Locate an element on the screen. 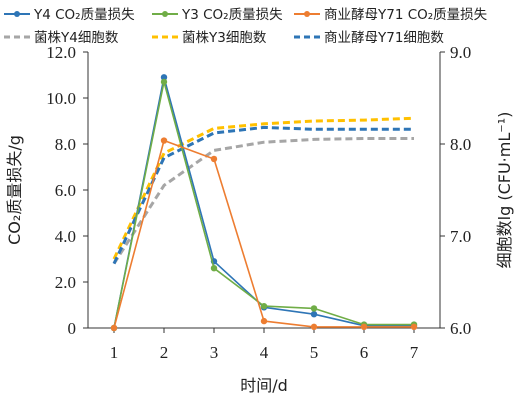  legend-item-y3-co2: Y3 CO₂质量损失 is located at coordinates (217, 15).